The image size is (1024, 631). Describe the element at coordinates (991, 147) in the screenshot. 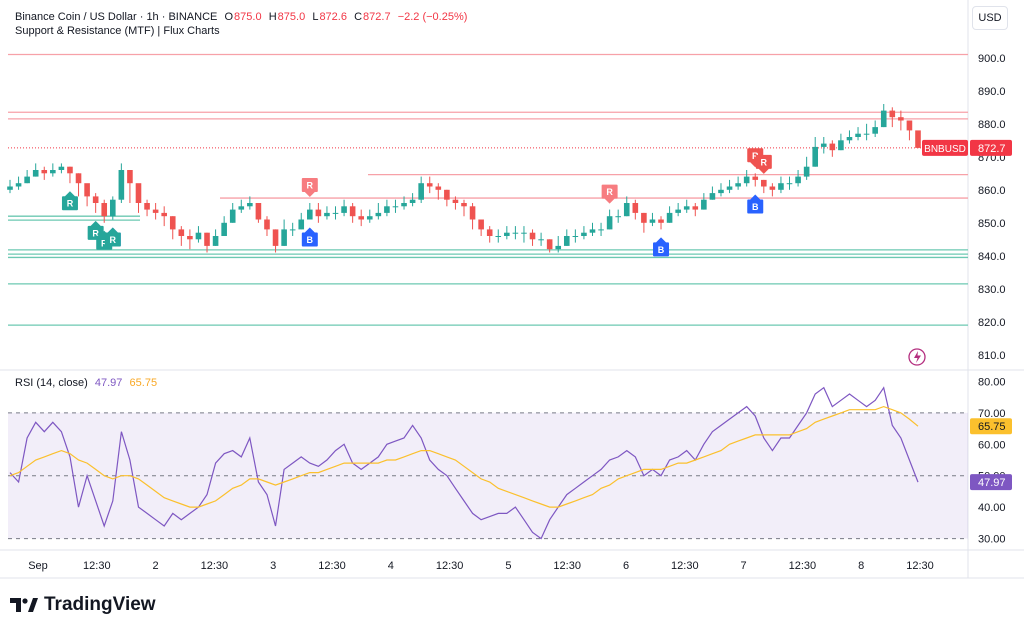

I see `last-price-tag: 872.7` at that location.